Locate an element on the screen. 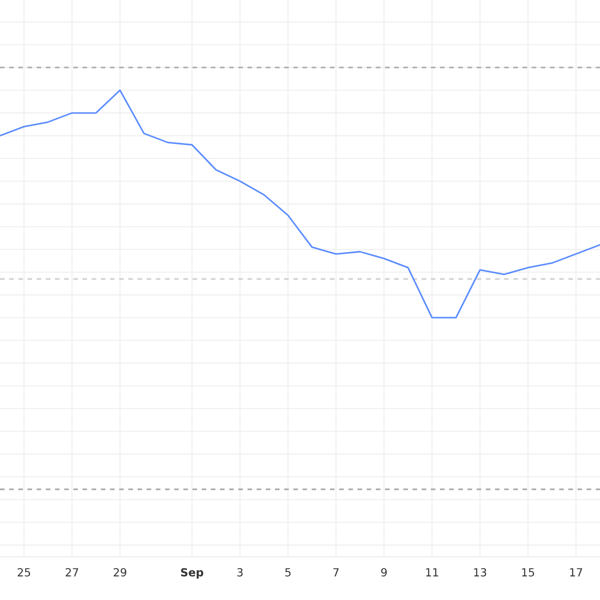 The height and width of the screenshot is (600, 600). x-tick-label: 29 is located at coordinates (120, 572).